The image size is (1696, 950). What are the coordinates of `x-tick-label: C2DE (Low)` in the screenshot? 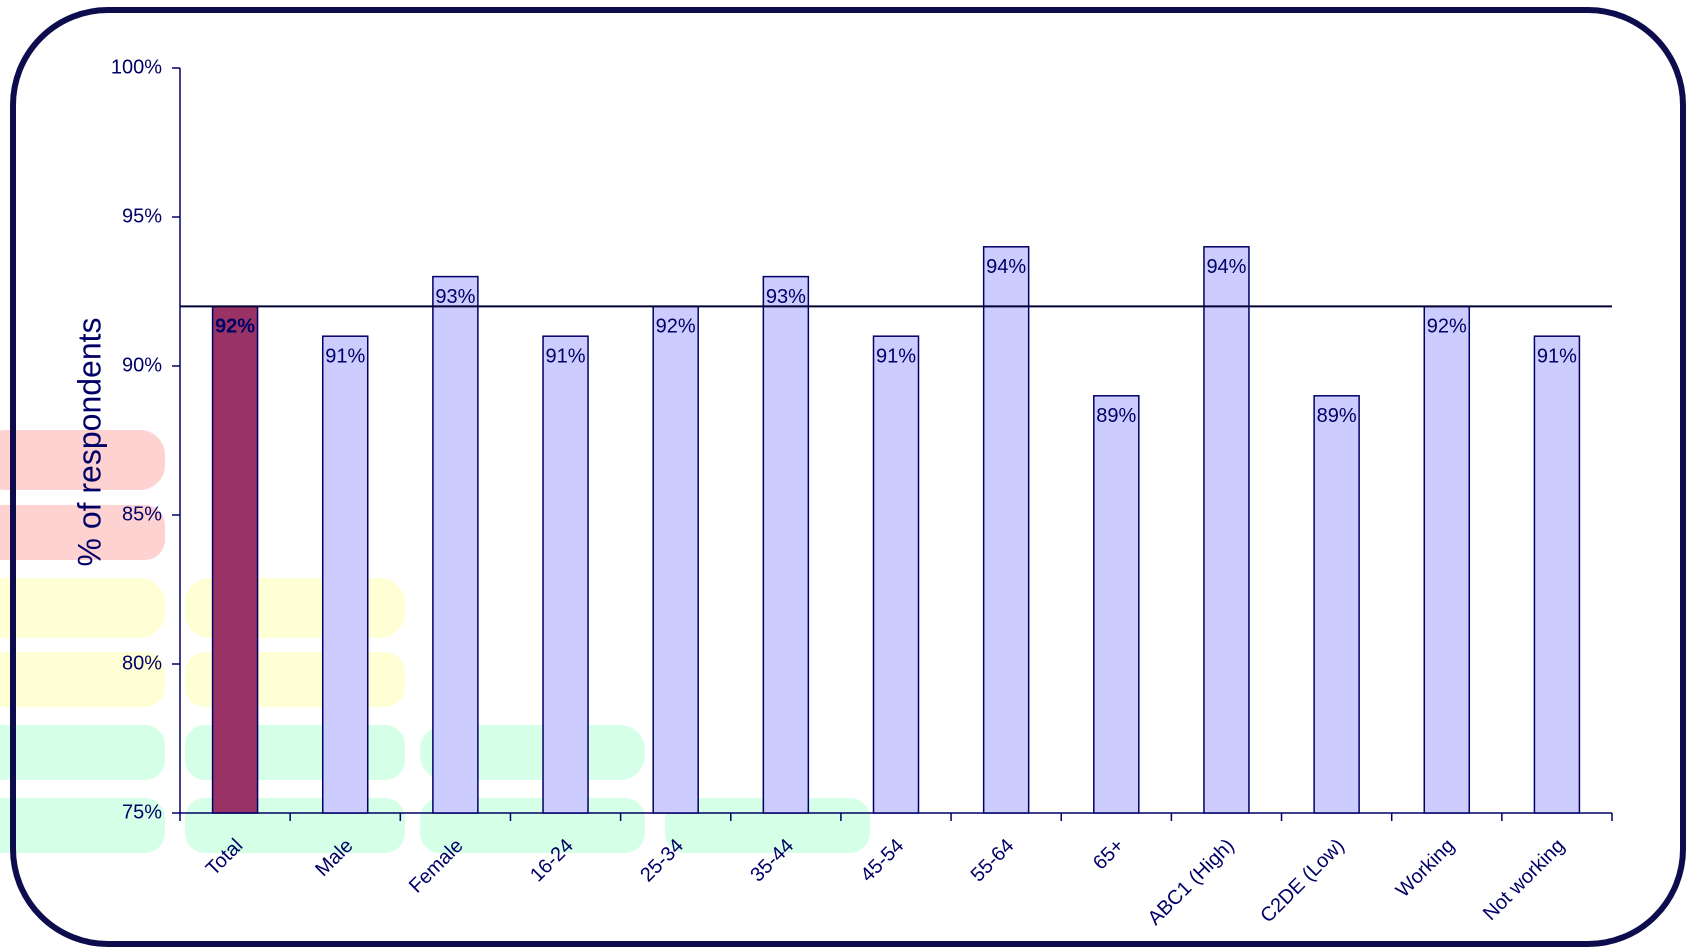 It's located at (1302, 881).